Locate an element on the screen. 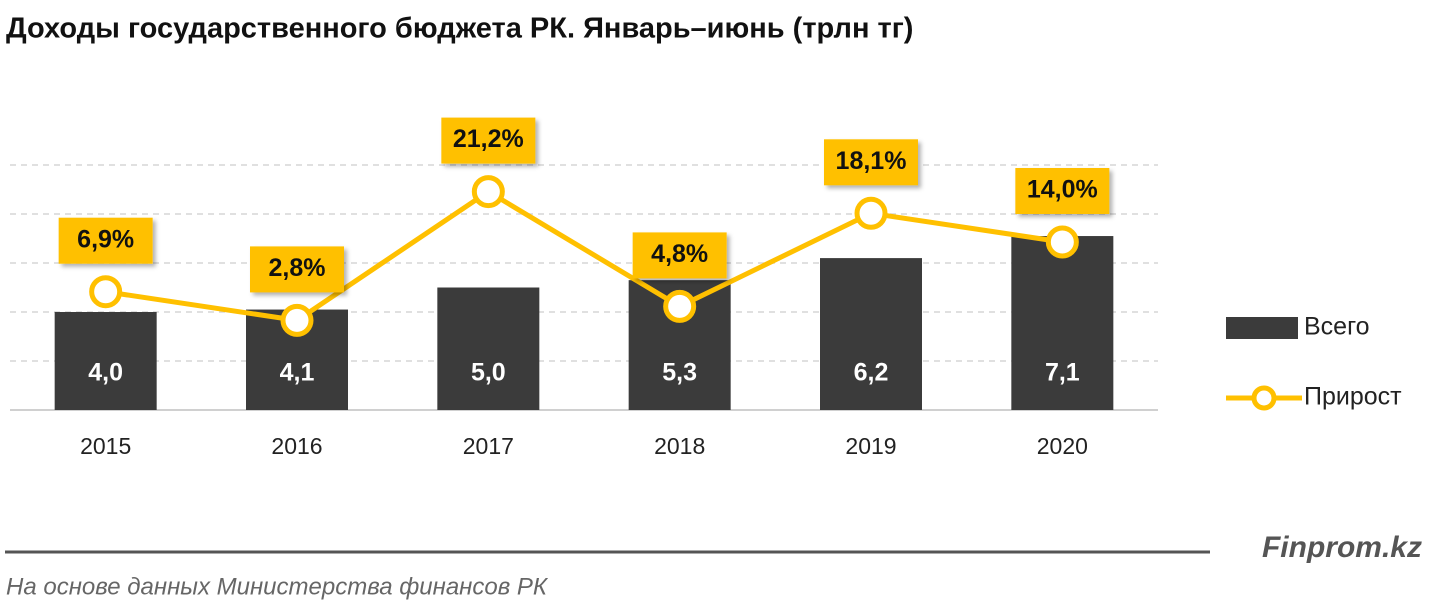 This screenshot has width=1440, height=612. line-value-label: 2,8% is located at coordinates (297, 268).